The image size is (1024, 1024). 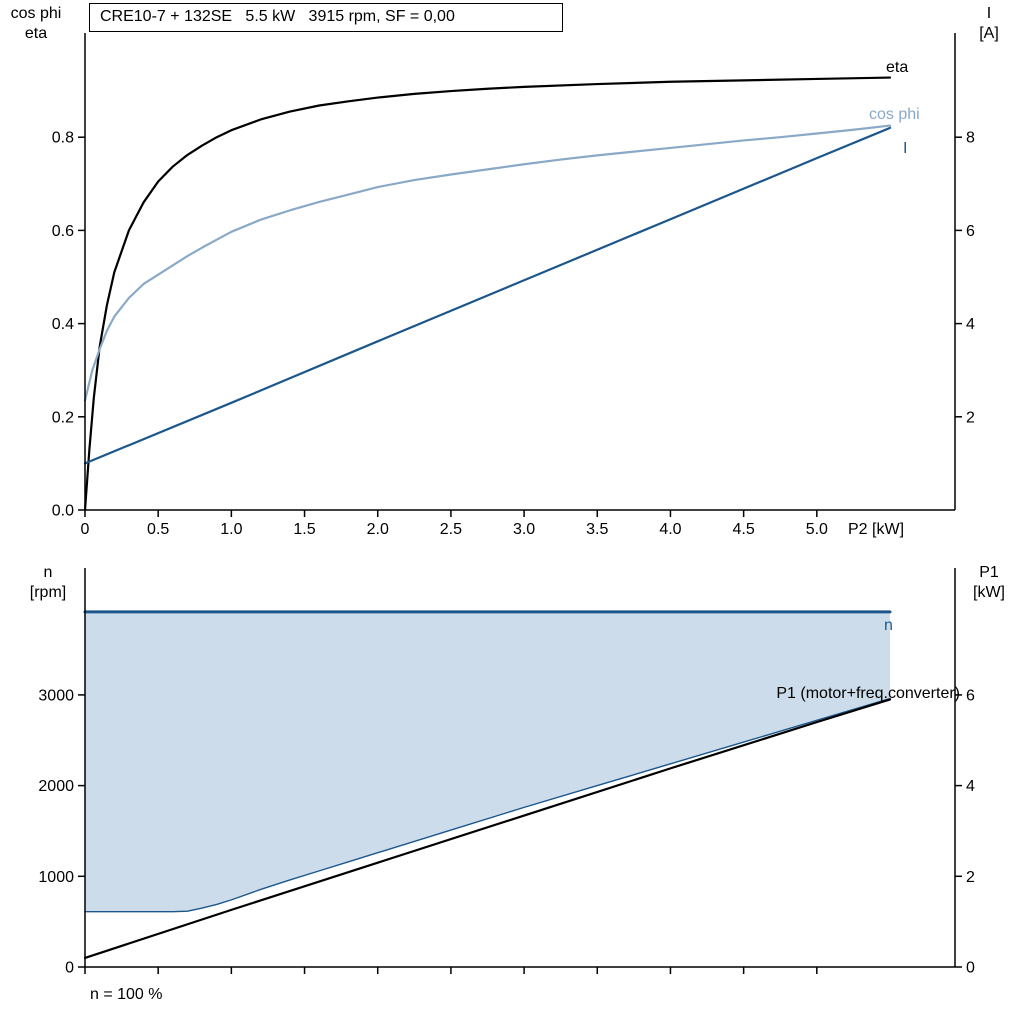 What do you see at coordinates (48, 592) in the screenshot?
I see `left-axis-unit-rpm: [rpm]` at bounding box center [48, 592].